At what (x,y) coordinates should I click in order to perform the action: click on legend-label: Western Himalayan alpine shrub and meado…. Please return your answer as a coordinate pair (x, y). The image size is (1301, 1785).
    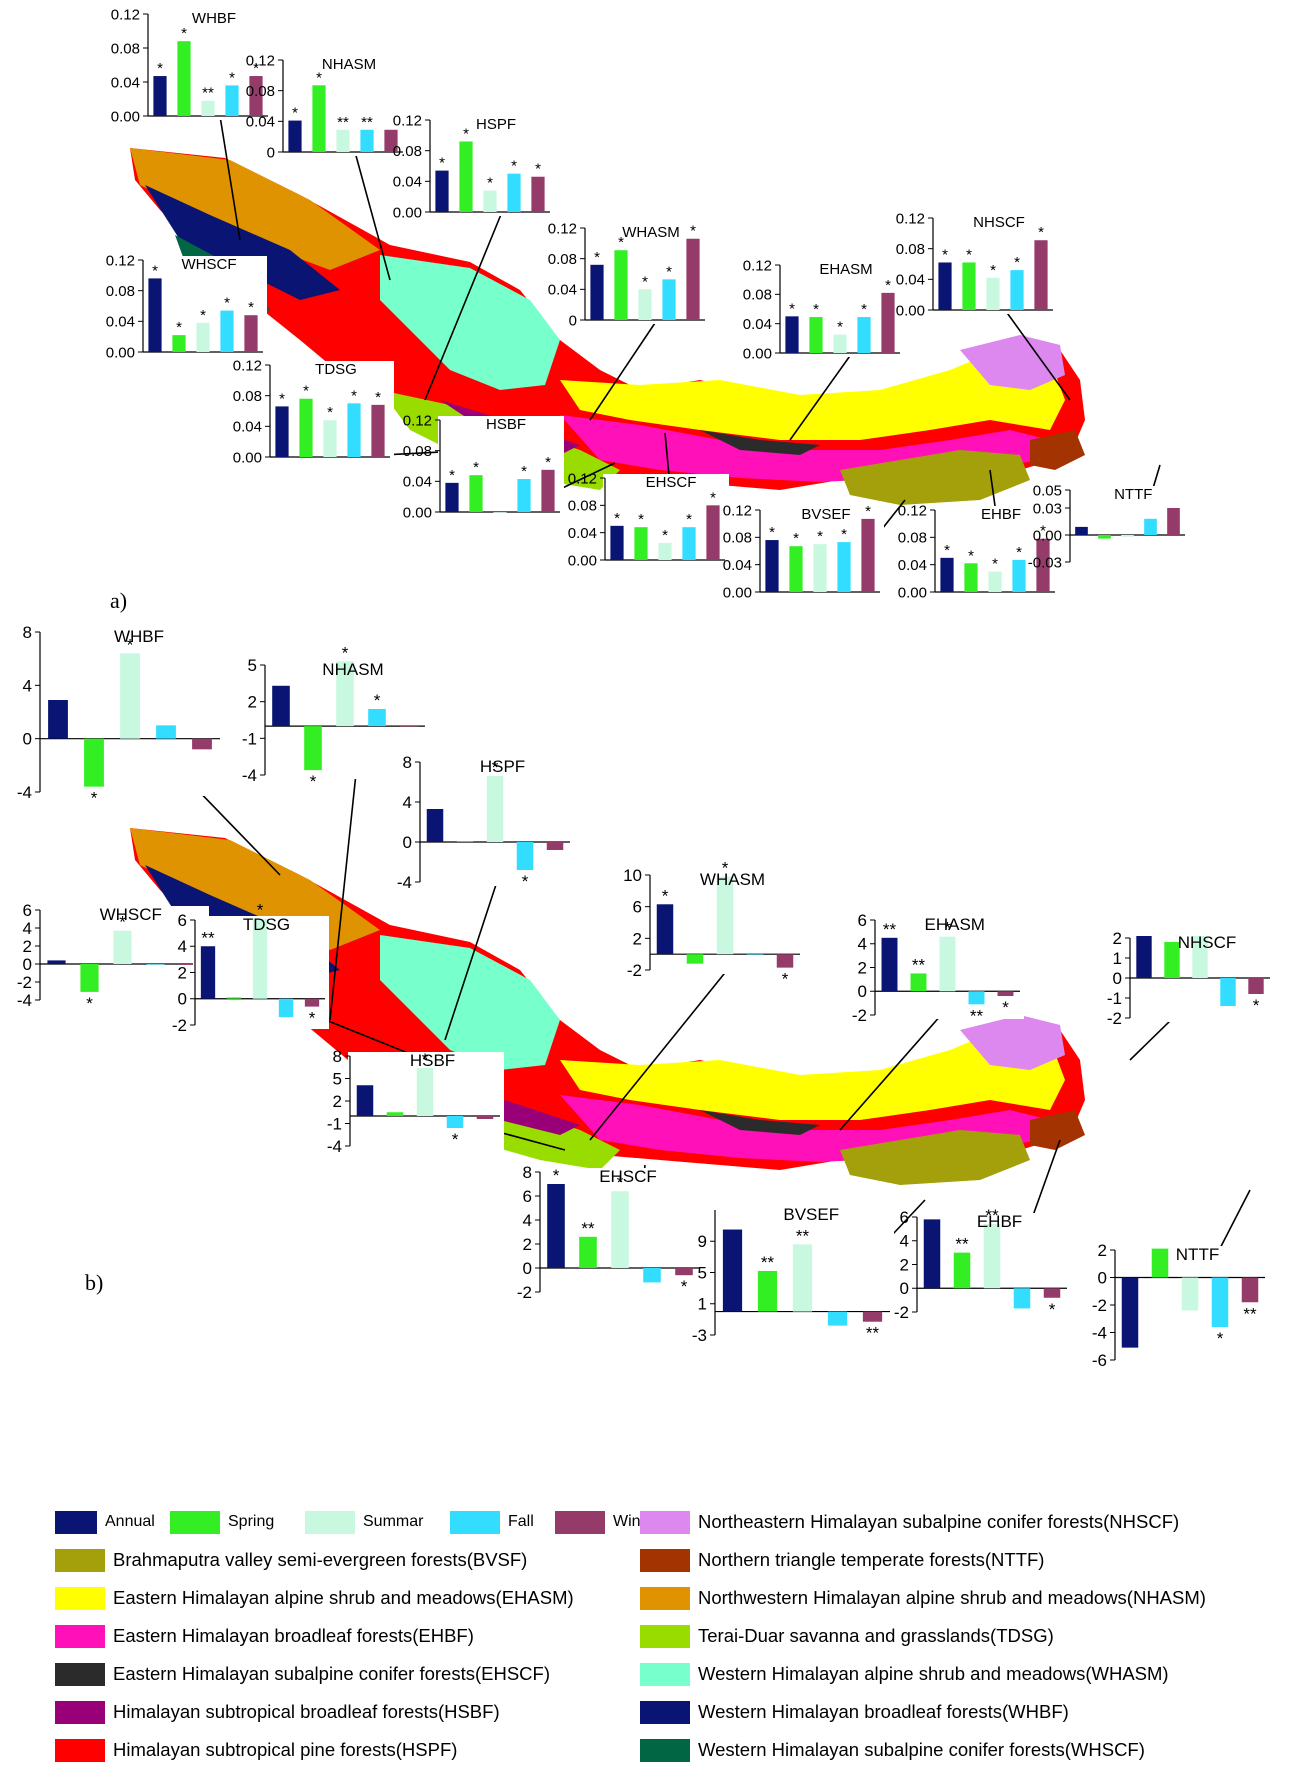
    Looking at the image, I should click on (933, 1673).